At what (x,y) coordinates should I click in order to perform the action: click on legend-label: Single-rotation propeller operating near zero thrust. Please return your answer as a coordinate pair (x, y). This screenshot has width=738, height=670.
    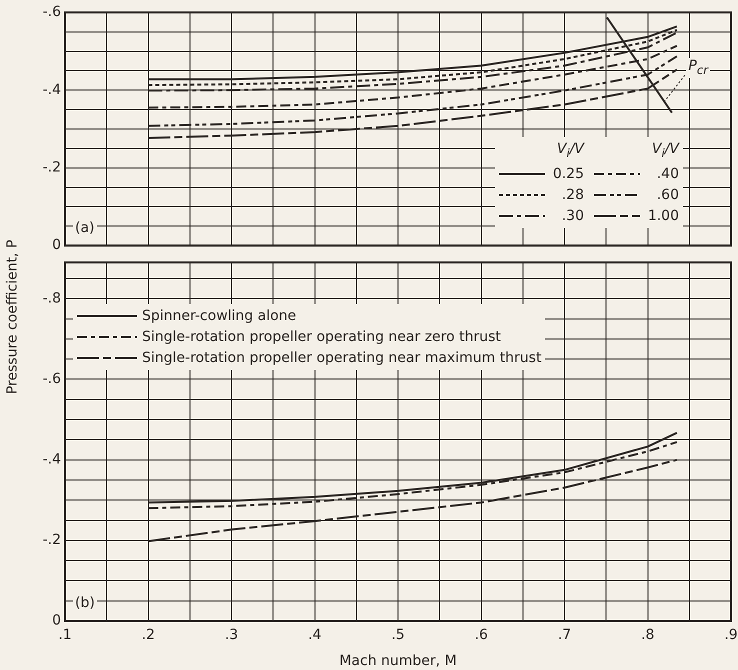
    Looking at the image, I should click on (321, 338).